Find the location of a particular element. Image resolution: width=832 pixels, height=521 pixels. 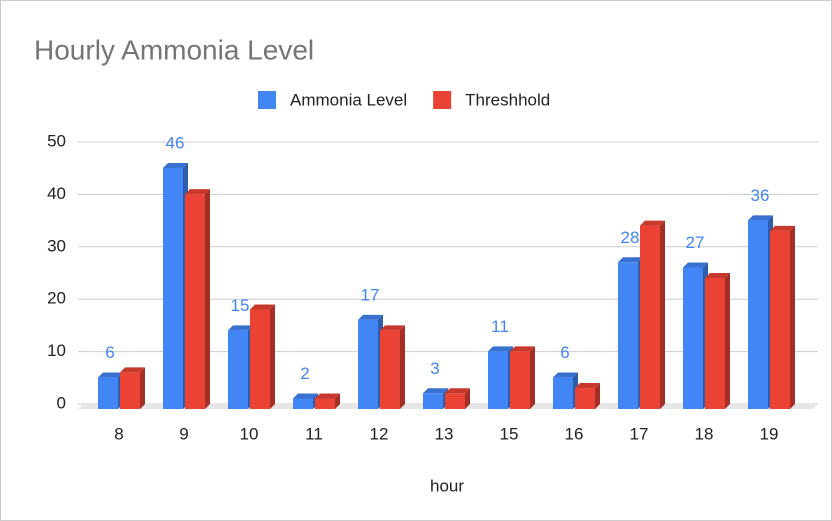

data-label: 11 is located at coordinates (500, 326).